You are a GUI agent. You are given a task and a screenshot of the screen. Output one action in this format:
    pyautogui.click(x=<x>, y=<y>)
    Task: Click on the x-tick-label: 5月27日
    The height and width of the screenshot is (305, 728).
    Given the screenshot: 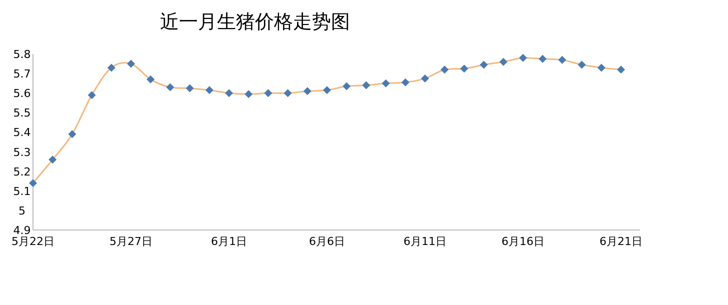 What is the action you would take?
    pyautogui.click(x=131, y=241)
    